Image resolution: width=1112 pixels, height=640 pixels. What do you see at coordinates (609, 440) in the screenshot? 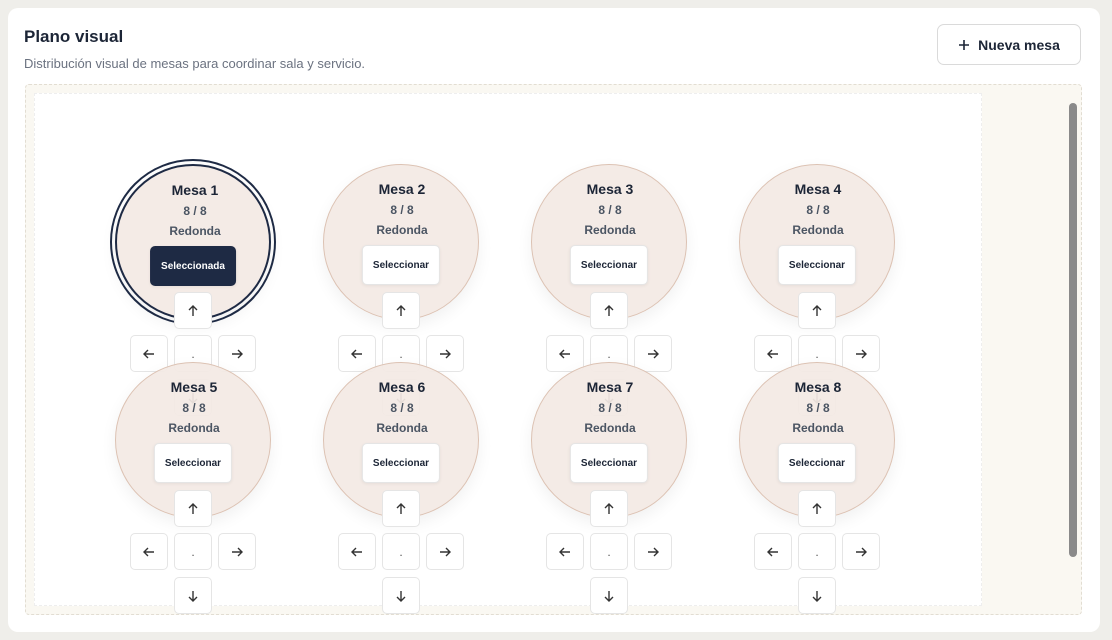
I see `table-circle: Mesa 7 8 / 8 Redonda Seleccionar` at bounding box center [609, 440].